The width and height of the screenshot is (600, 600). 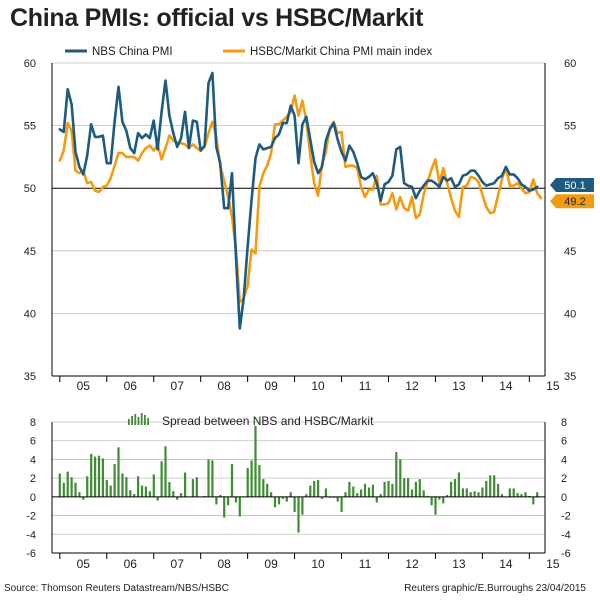 What do you see at coordinates (33, 479) in the screenshot?
I see `y-tick-label-left: 2` at bounding box center [33, 479].